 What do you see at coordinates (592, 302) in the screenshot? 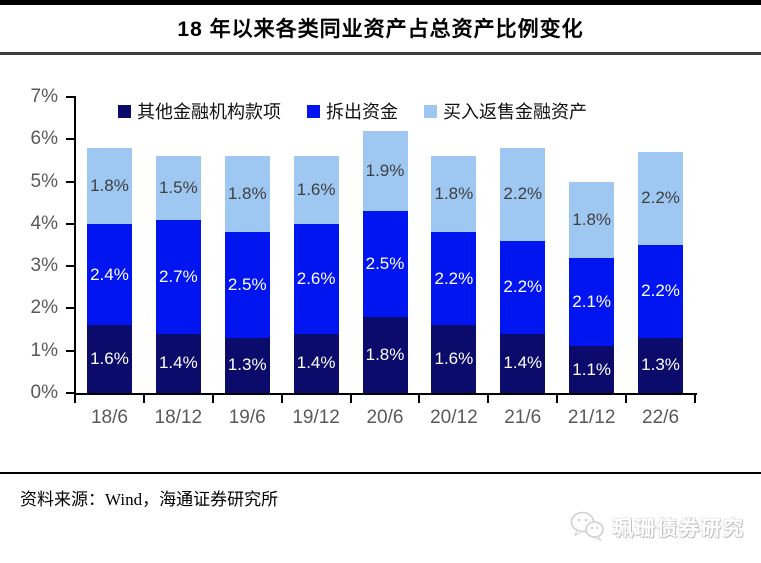
I see `bar-segment-拆出资金: 2.1%` at bounding box center [592, 302].